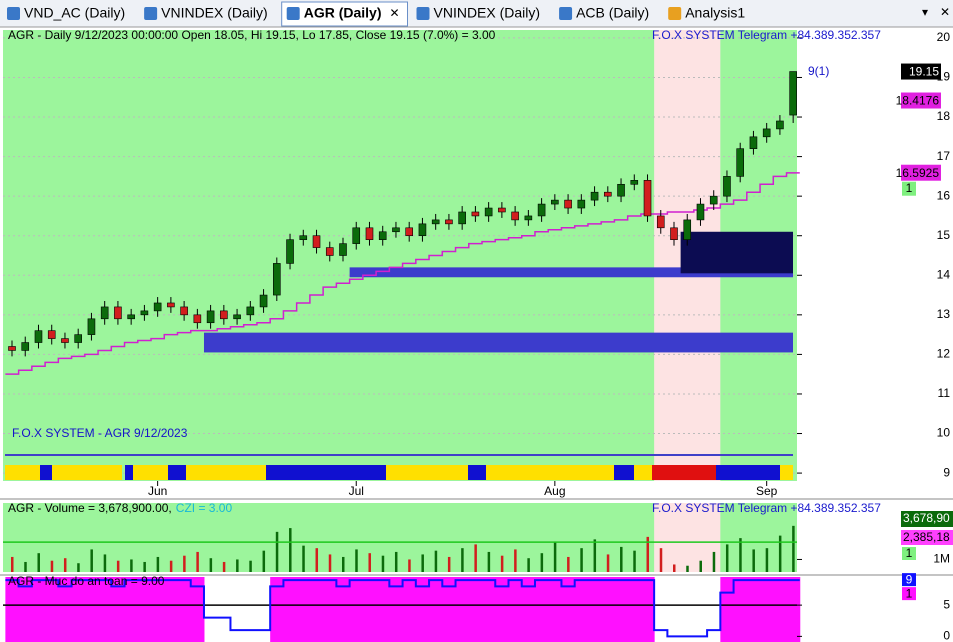  Describe the element at coordinates (715, 13) in the screenshot. I see `tab-label: Analysis1` at that location.